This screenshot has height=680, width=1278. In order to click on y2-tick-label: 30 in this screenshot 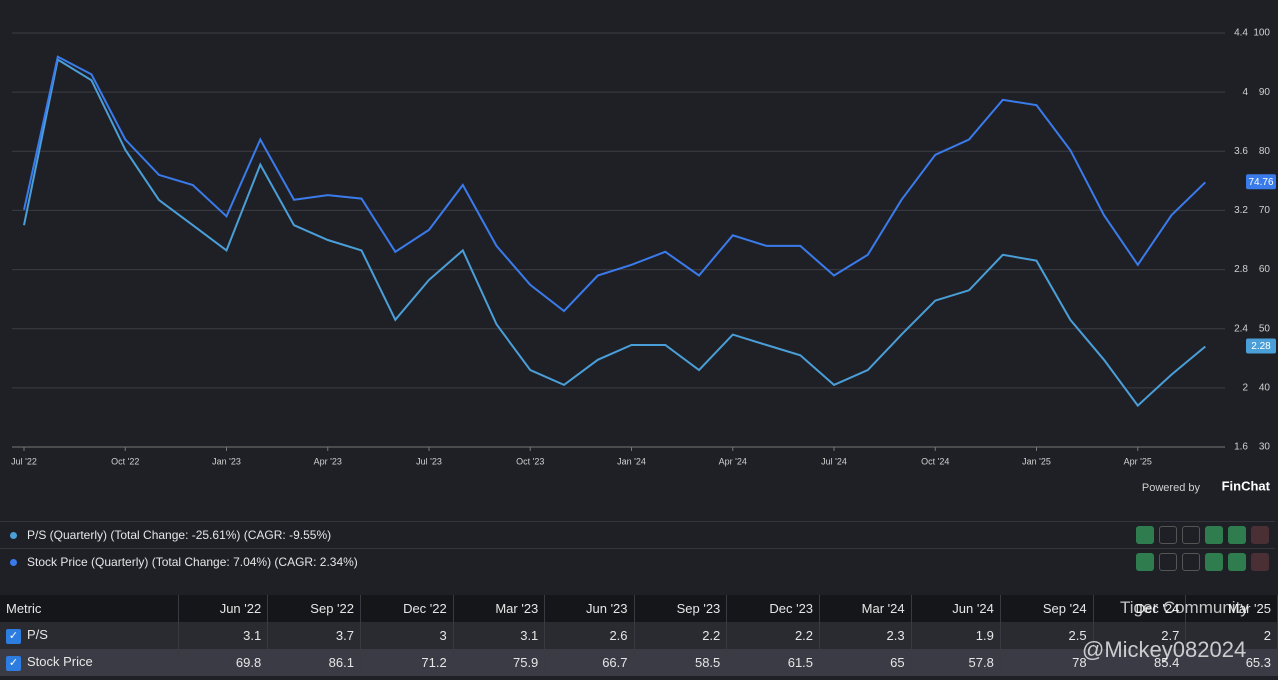, I will do `click(1265, 447)`.